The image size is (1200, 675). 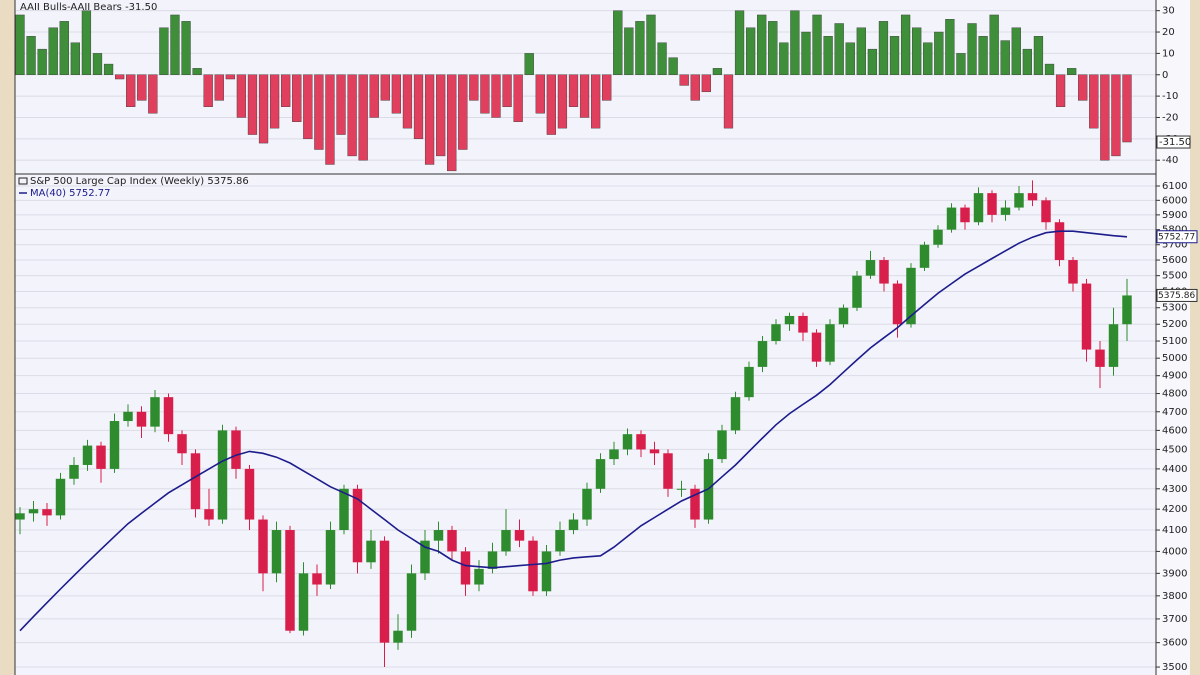 What do you see at coordinates (1170, 117) in the screenshot?
I see `y-tick-label: -20` at bounding box center [1170, 117].